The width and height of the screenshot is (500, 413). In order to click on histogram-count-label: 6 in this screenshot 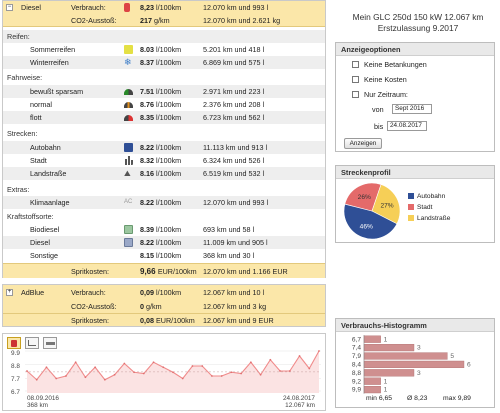, I will do `click(469, 365)`.